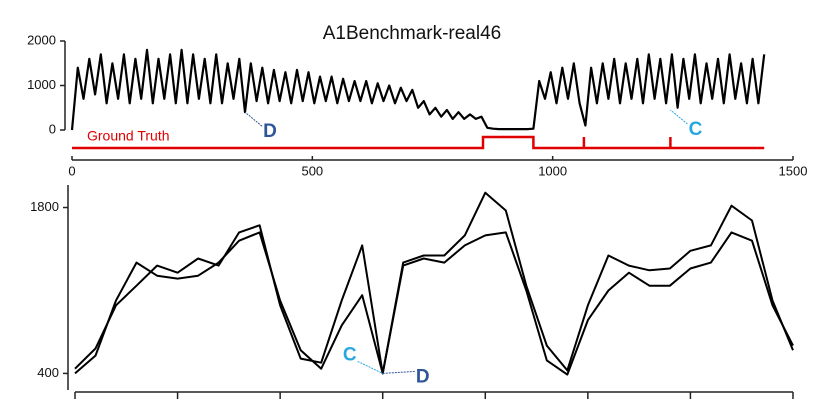 The height and width of the screenshot is (418, 824). What do you see at coordinates (41, 84) in the screenshot?
I see `y-tick-label: 1000` at bounding box center [41, 84].